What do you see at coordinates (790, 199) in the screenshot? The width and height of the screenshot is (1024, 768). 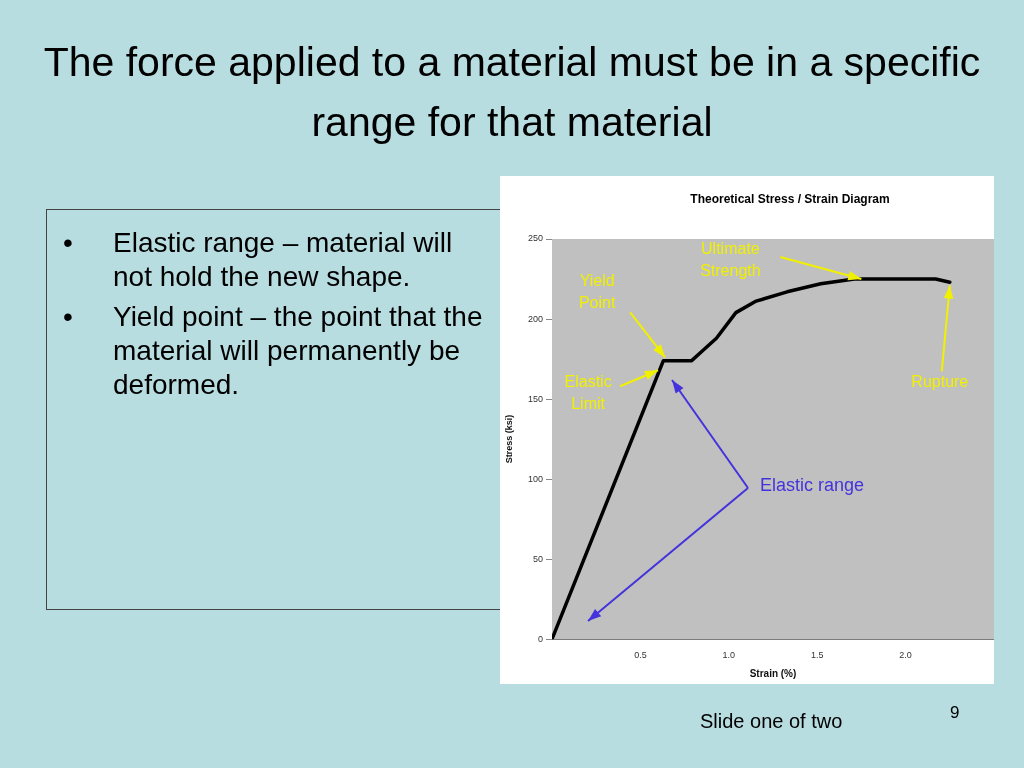 I see `chart-subtitle: Theoretical Stress / Strain Diagram` at bounding box center [790, 199].